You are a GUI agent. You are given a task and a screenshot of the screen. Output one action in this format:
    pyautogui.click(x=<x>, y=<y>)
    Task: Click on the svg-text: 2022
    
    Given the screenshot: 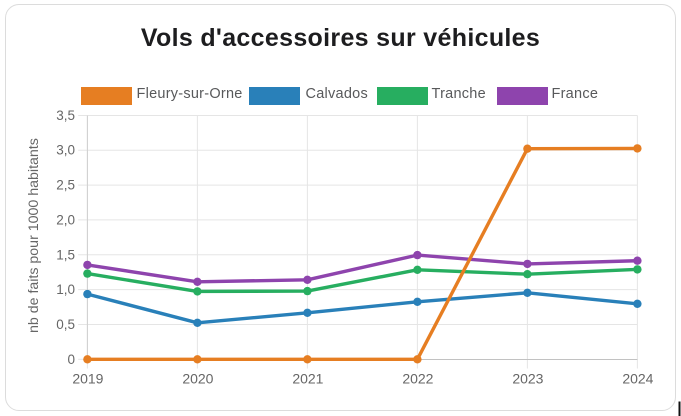 What is the action you would take?
    pyautogui.click(x=417, y=379)
    